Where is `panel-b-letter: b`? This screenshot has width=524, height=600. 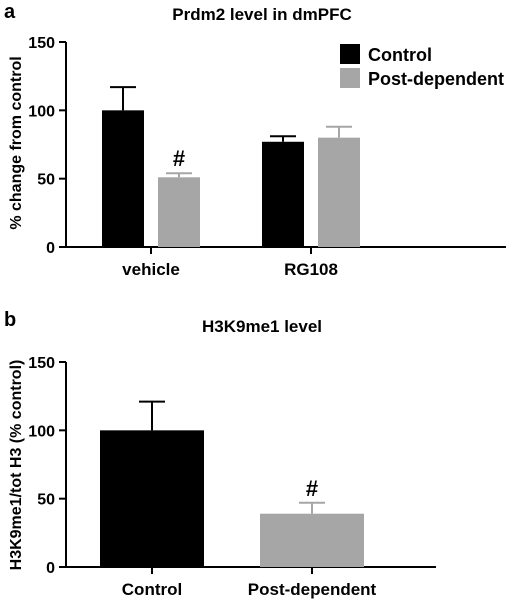 panel-b-letter: b is located at coordinates (10, 320).